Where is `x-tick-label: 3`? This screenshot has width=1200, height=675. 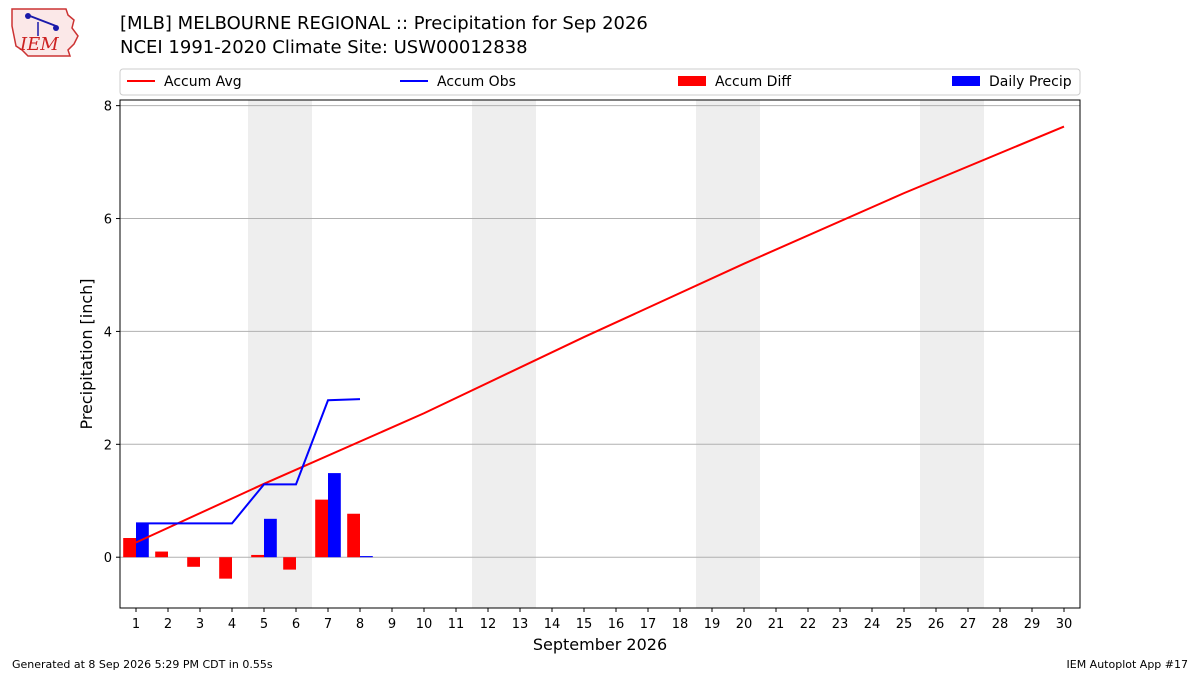
x-tick-label: 3 is located at coordinates (200, 624).